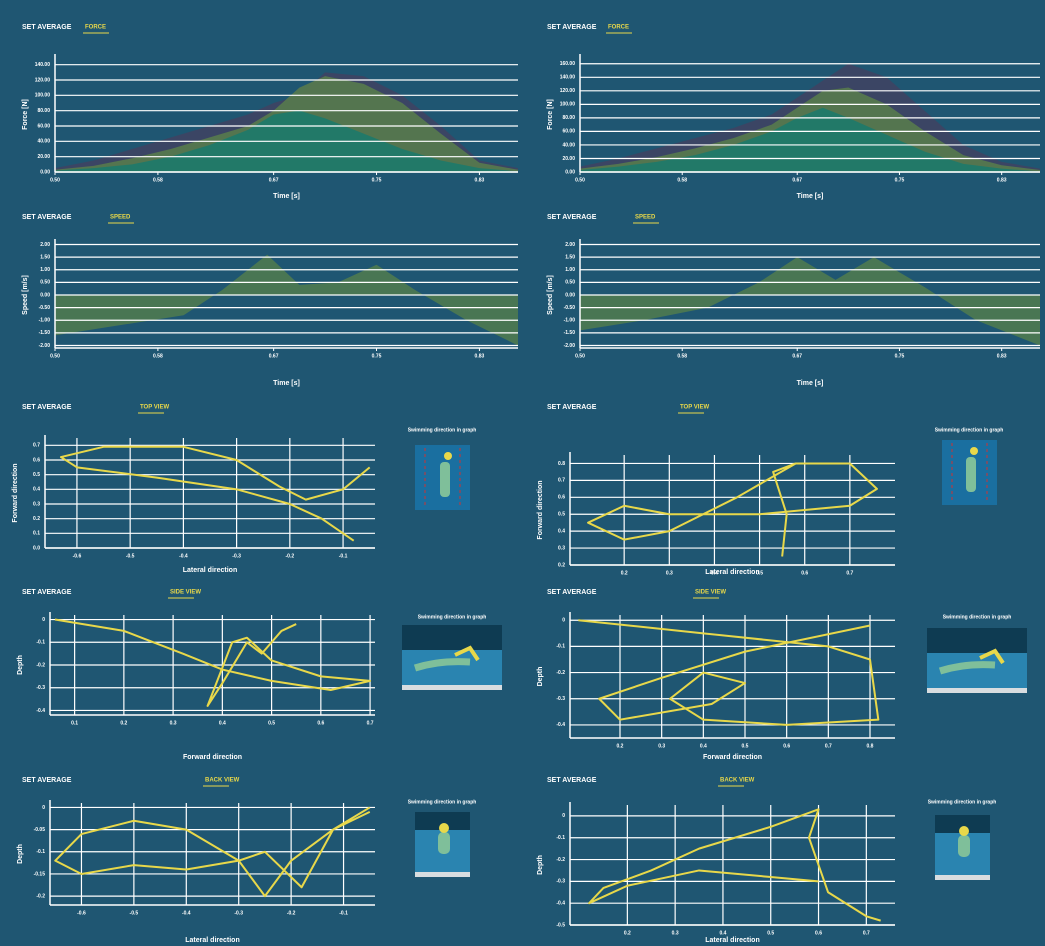 This screenshot has height=946, width=1045. What do you see at coordinates (568, 105) in the screenshot?
I see `y-tick-label: 100.00` at bounding box center [568, 105].